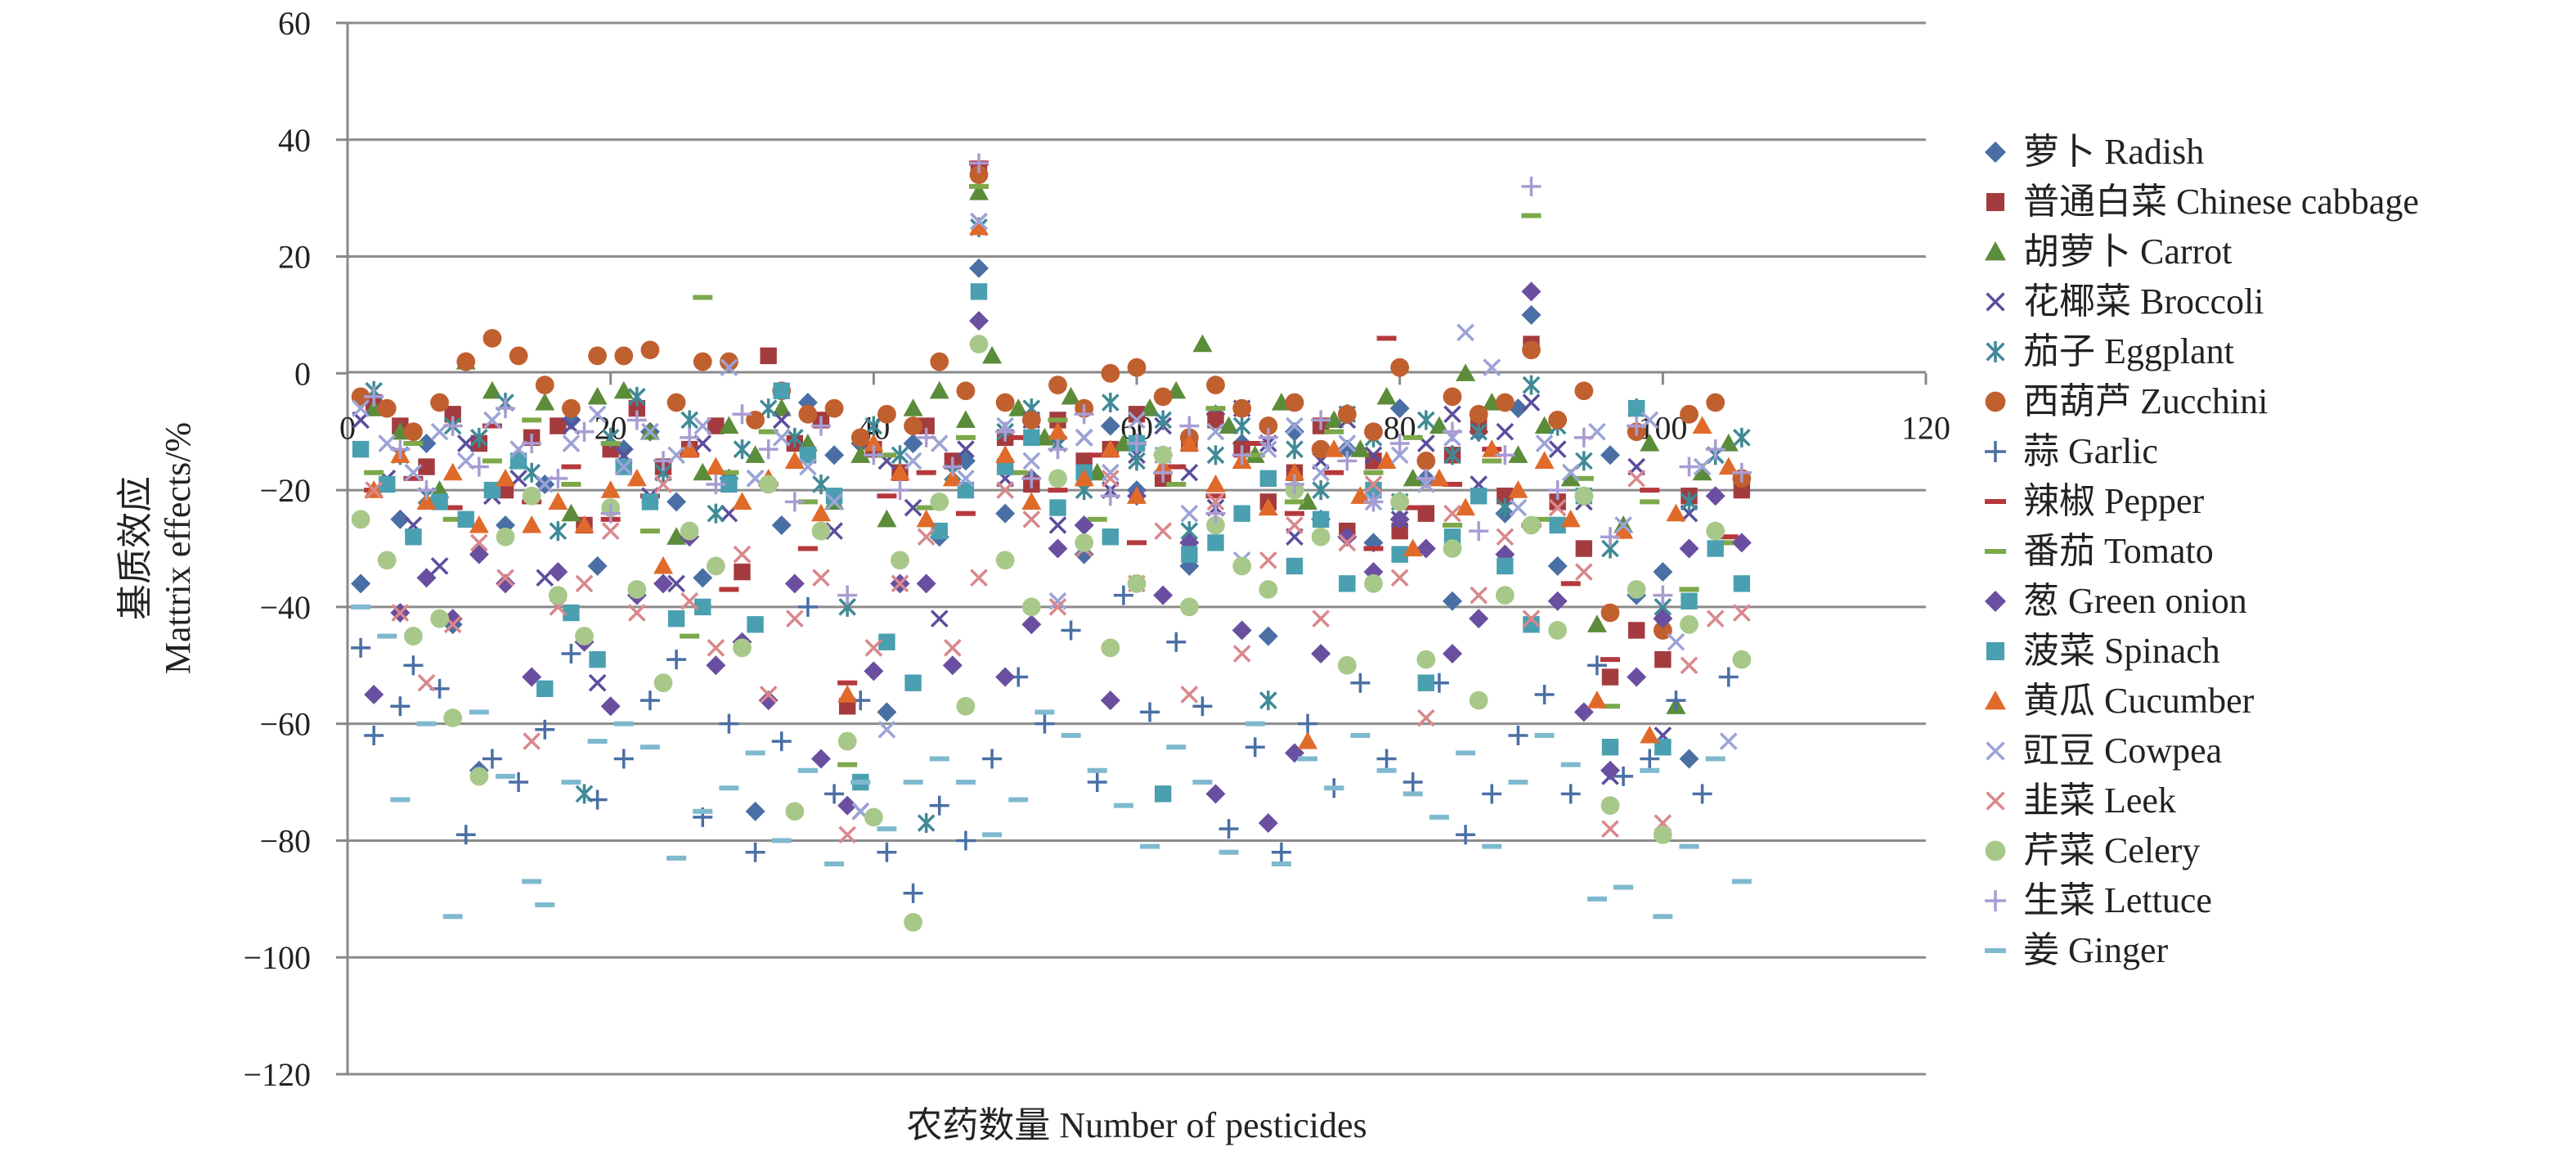 This screenshot has height=1156, width=2576. What do you see at coordinates (285, 724) in the screenshot?
I see `y-tick-label: −60` at bounding box center [285, 724].